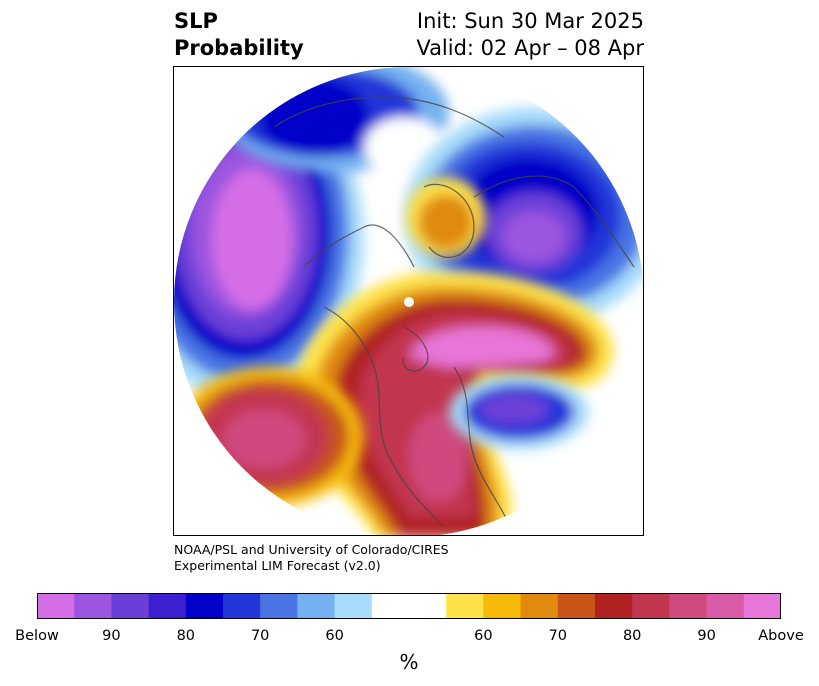  Describe the element at coordinates (530, 48) in the screenshot. I see `valid-range: Valid: 02 Apr – 08 Apr` at that location.